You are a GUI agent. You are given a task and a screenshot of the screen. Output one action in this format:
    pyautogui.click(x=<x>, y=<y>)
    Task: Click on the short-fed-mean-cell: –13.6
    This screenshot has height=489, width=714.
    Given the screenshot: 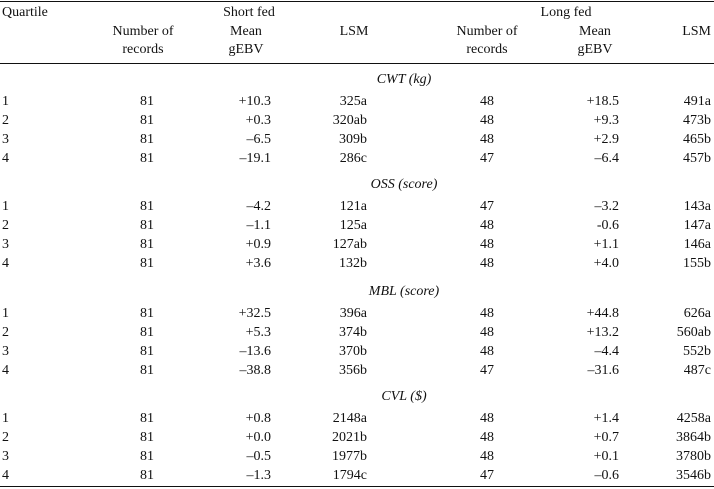 What is the action you would take?
    pyautogui.click(x=255, y=351)
    